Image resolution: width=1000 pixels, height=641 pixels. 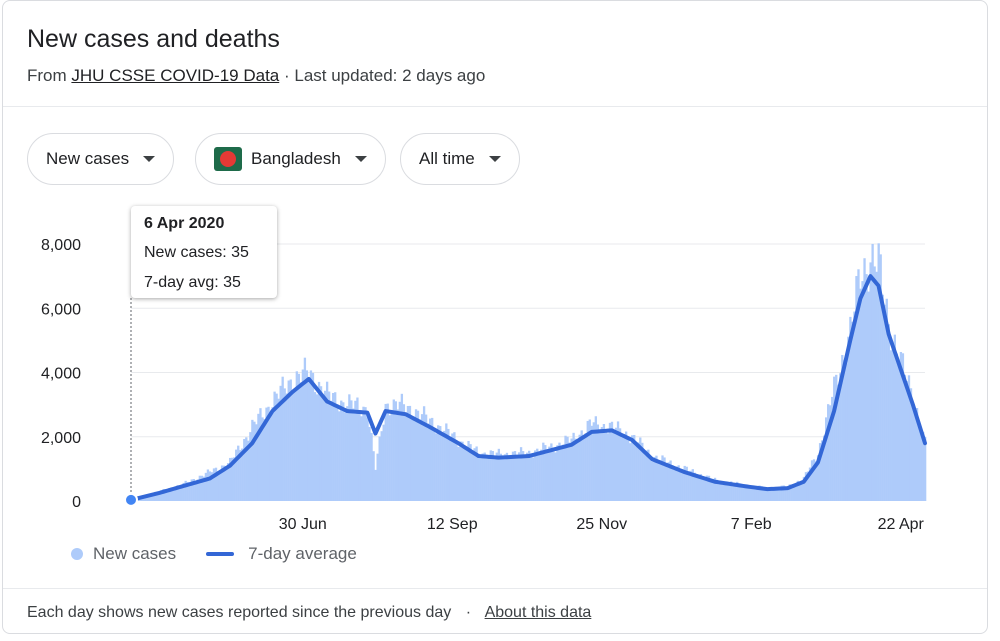 What do you see at coordinates (61, 309) in the screenshot?
I see `y-tick-label: 6,000` at bounding box center [61, 309].